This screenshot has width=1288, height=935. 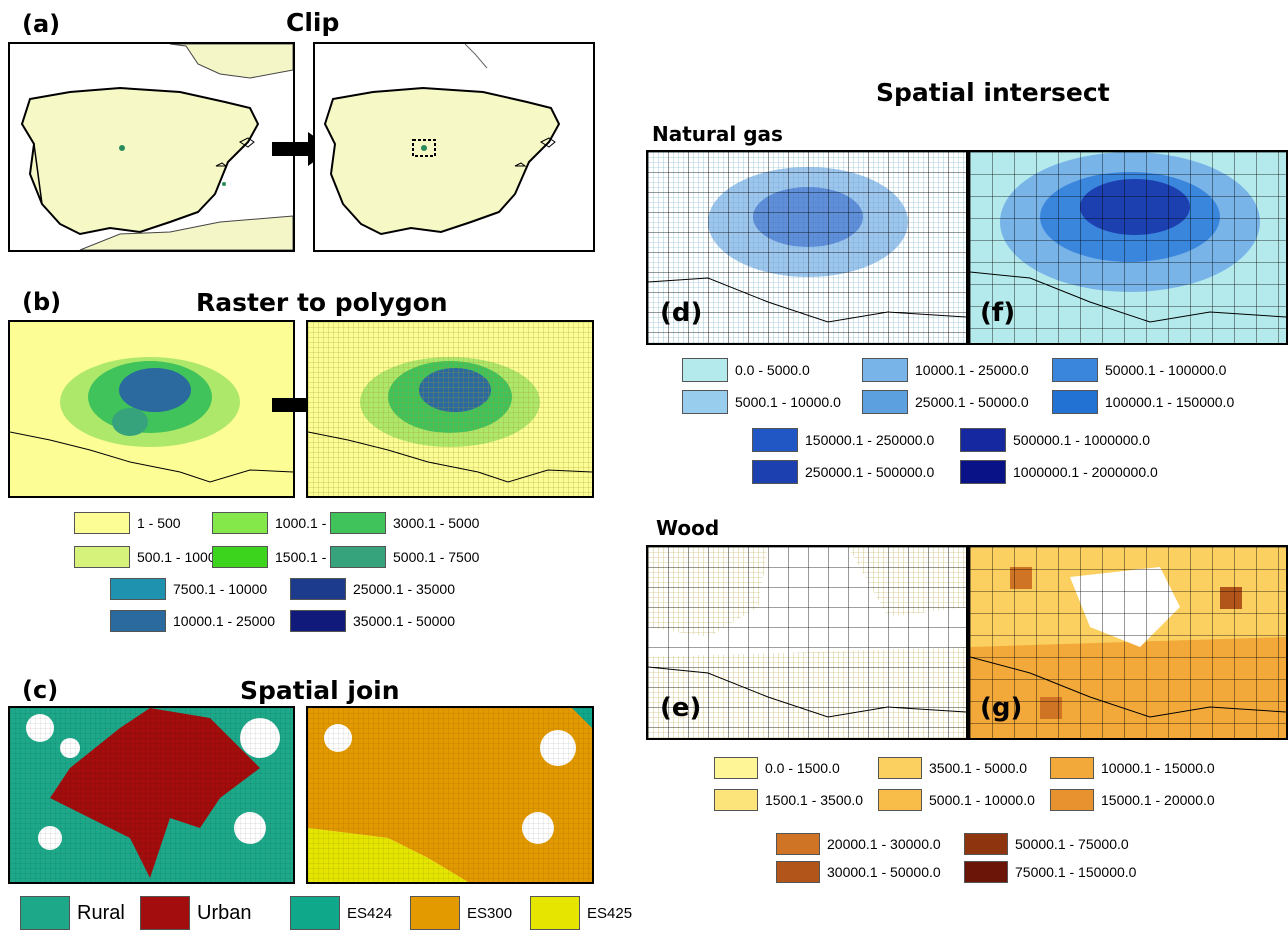 I want to click on legend-item: 0.0 - 5000.0, so click(x=746, y=370).